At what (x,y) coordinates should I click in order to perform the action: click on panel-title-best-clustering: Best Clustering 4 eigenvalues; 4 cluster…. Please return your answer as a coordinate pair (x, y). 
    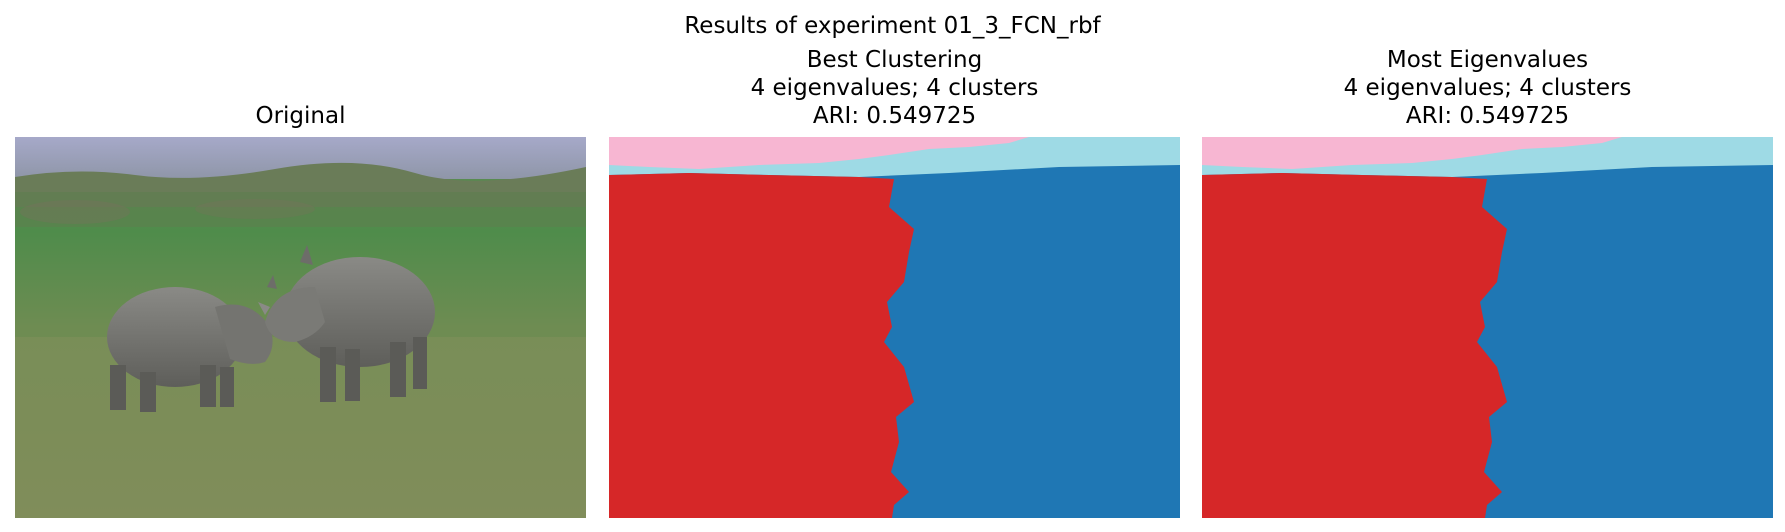
    Looking at the image, I should click on (894, 88).